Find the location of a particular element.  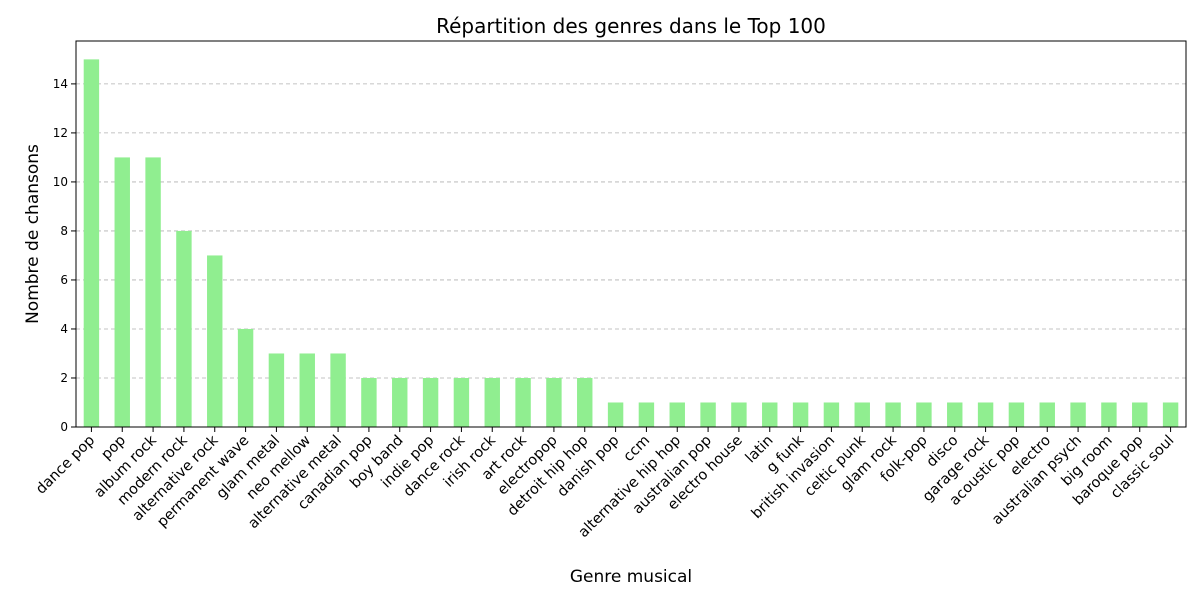

y-tick-label: 2 is located at coordinates (64, 378).